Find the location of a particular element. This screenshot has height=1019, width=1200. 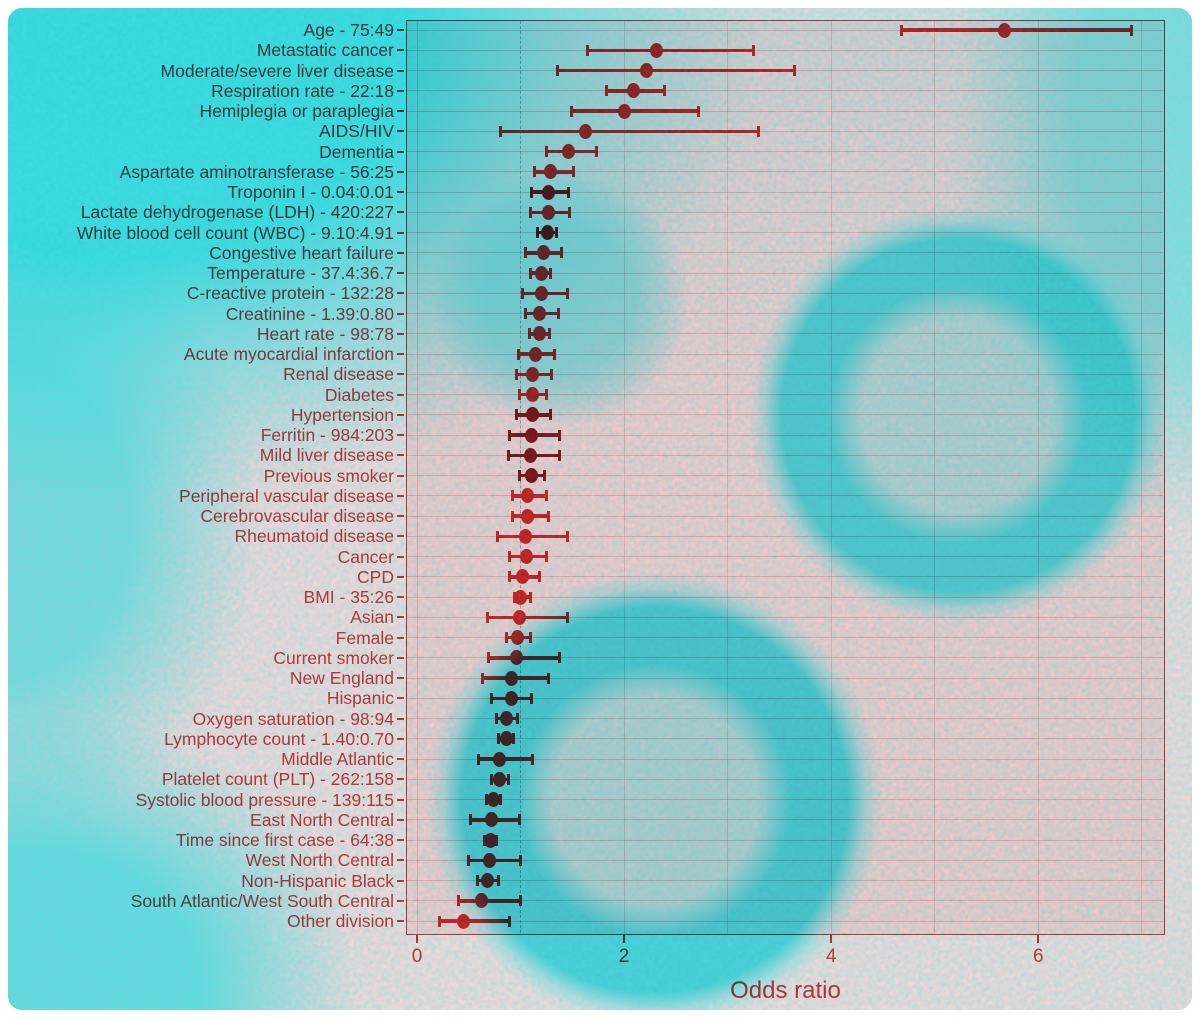

x-axis-tick is located at coordinates (417, 939).